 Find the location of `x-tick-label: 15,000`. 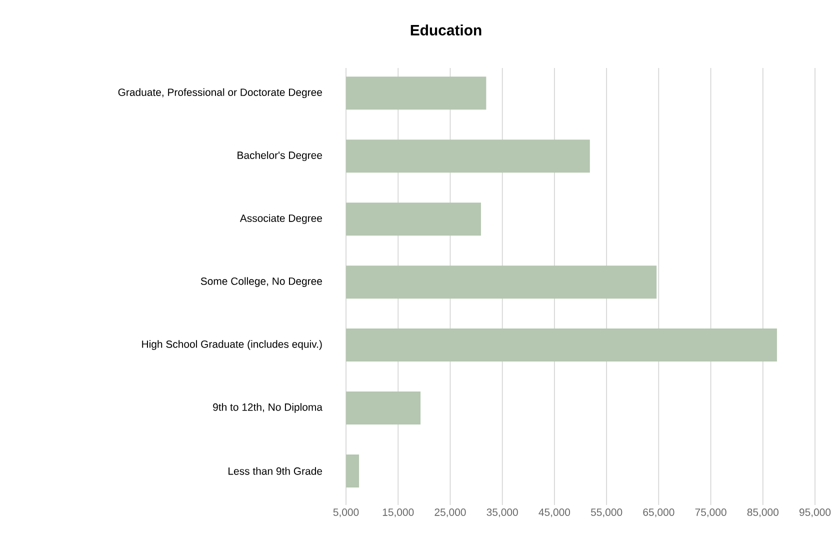

x-tick-label: 15,000 is located at coordinates (398, 513).